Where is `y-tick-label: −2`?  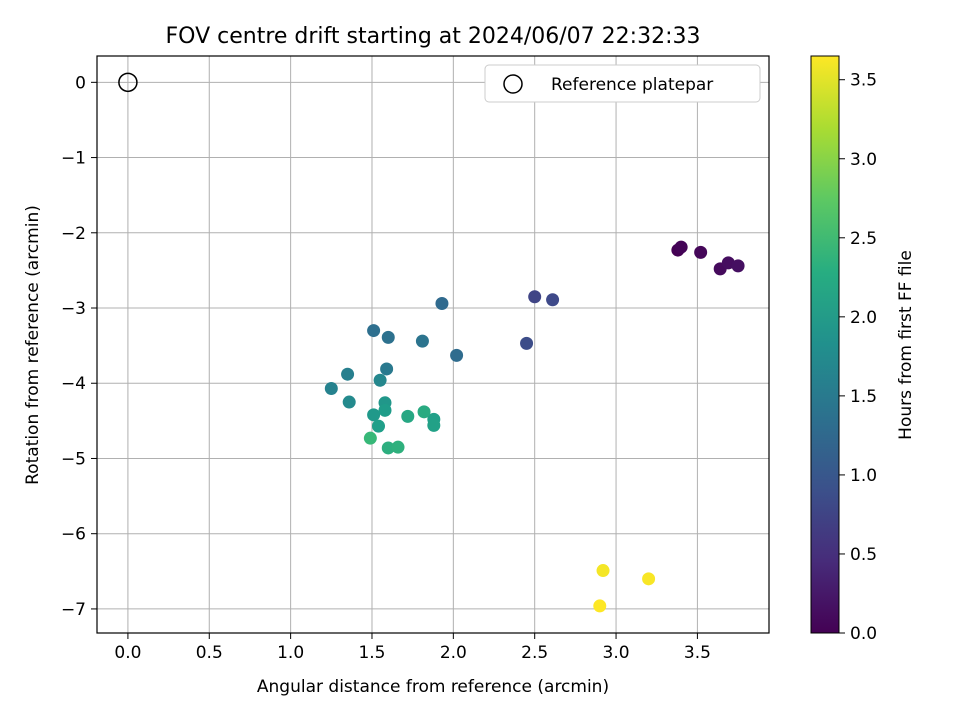 y-tick-label: −2 is located at coordinates (73, 234).